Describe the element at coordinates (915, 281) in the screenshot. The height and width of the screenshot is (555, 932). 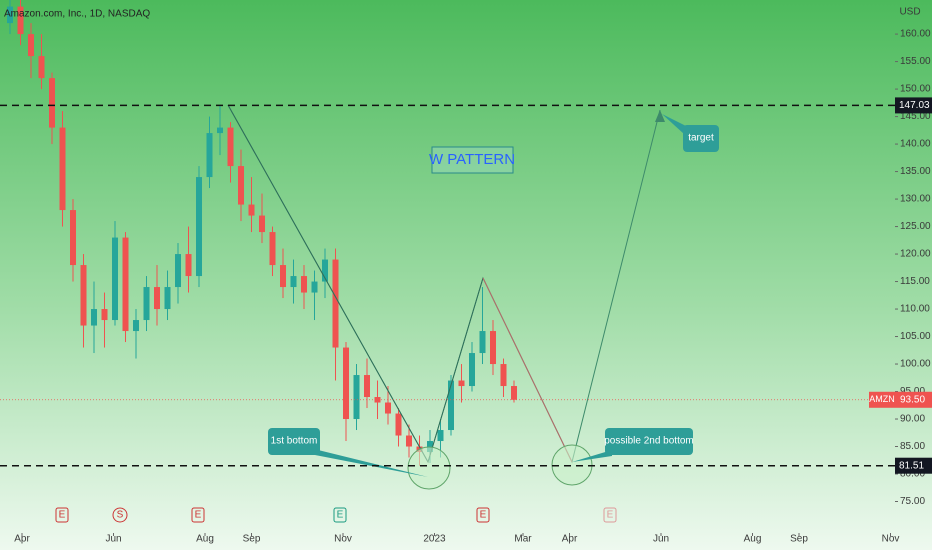
I see `y-tick-label: 115.00` at that location.